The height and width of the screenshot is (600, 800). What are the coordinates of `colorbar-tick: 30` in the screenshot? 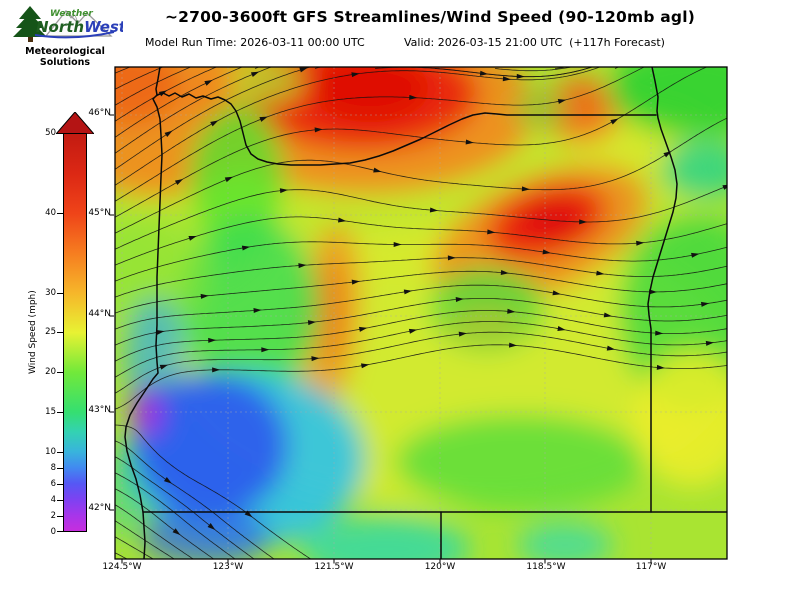 It's located at (50, 293).